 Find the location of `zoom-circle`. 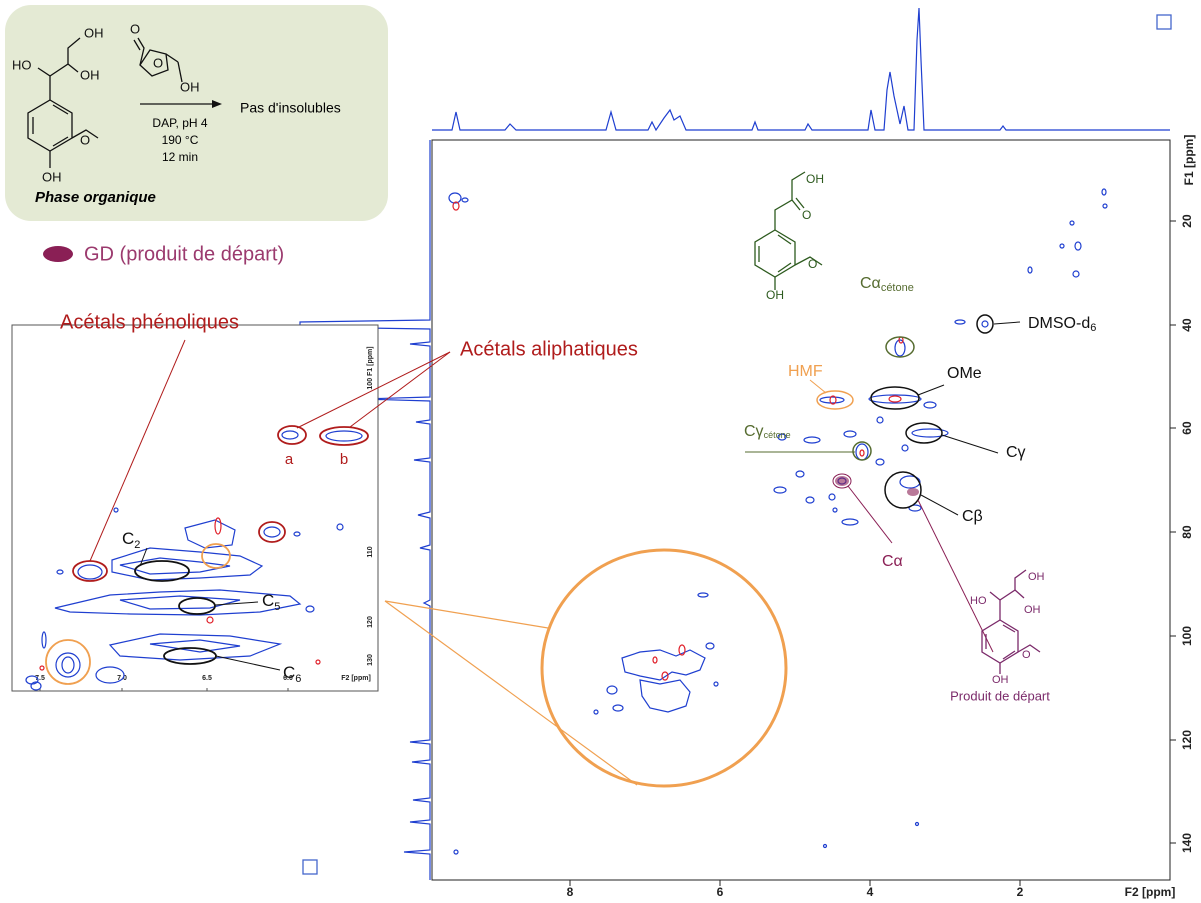

zoom-circle is located at coordinates (664, 668).